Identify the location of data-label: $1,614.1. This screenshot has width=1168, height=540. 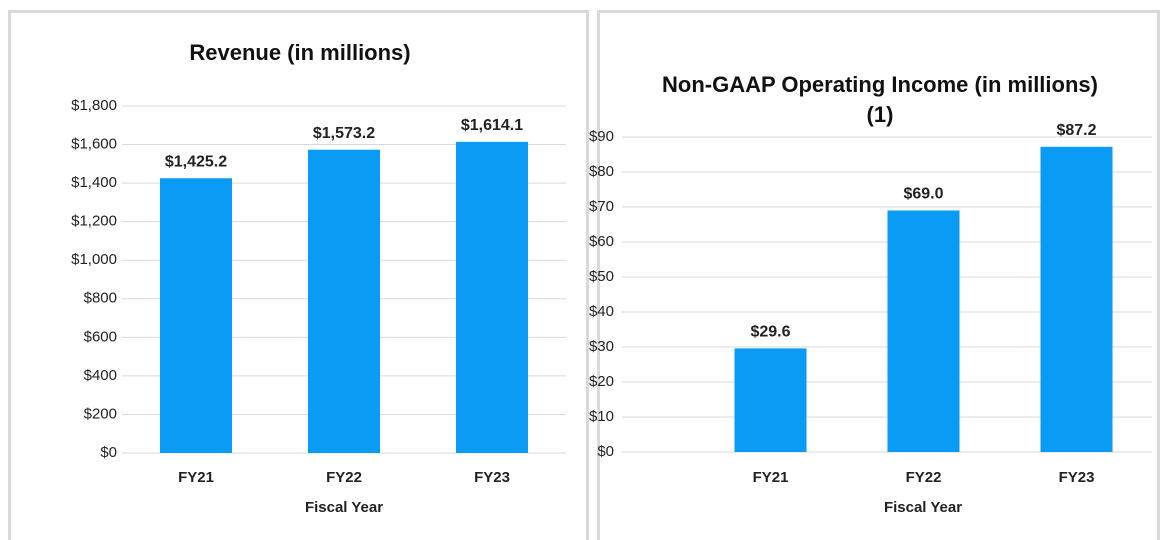
(492, 125).